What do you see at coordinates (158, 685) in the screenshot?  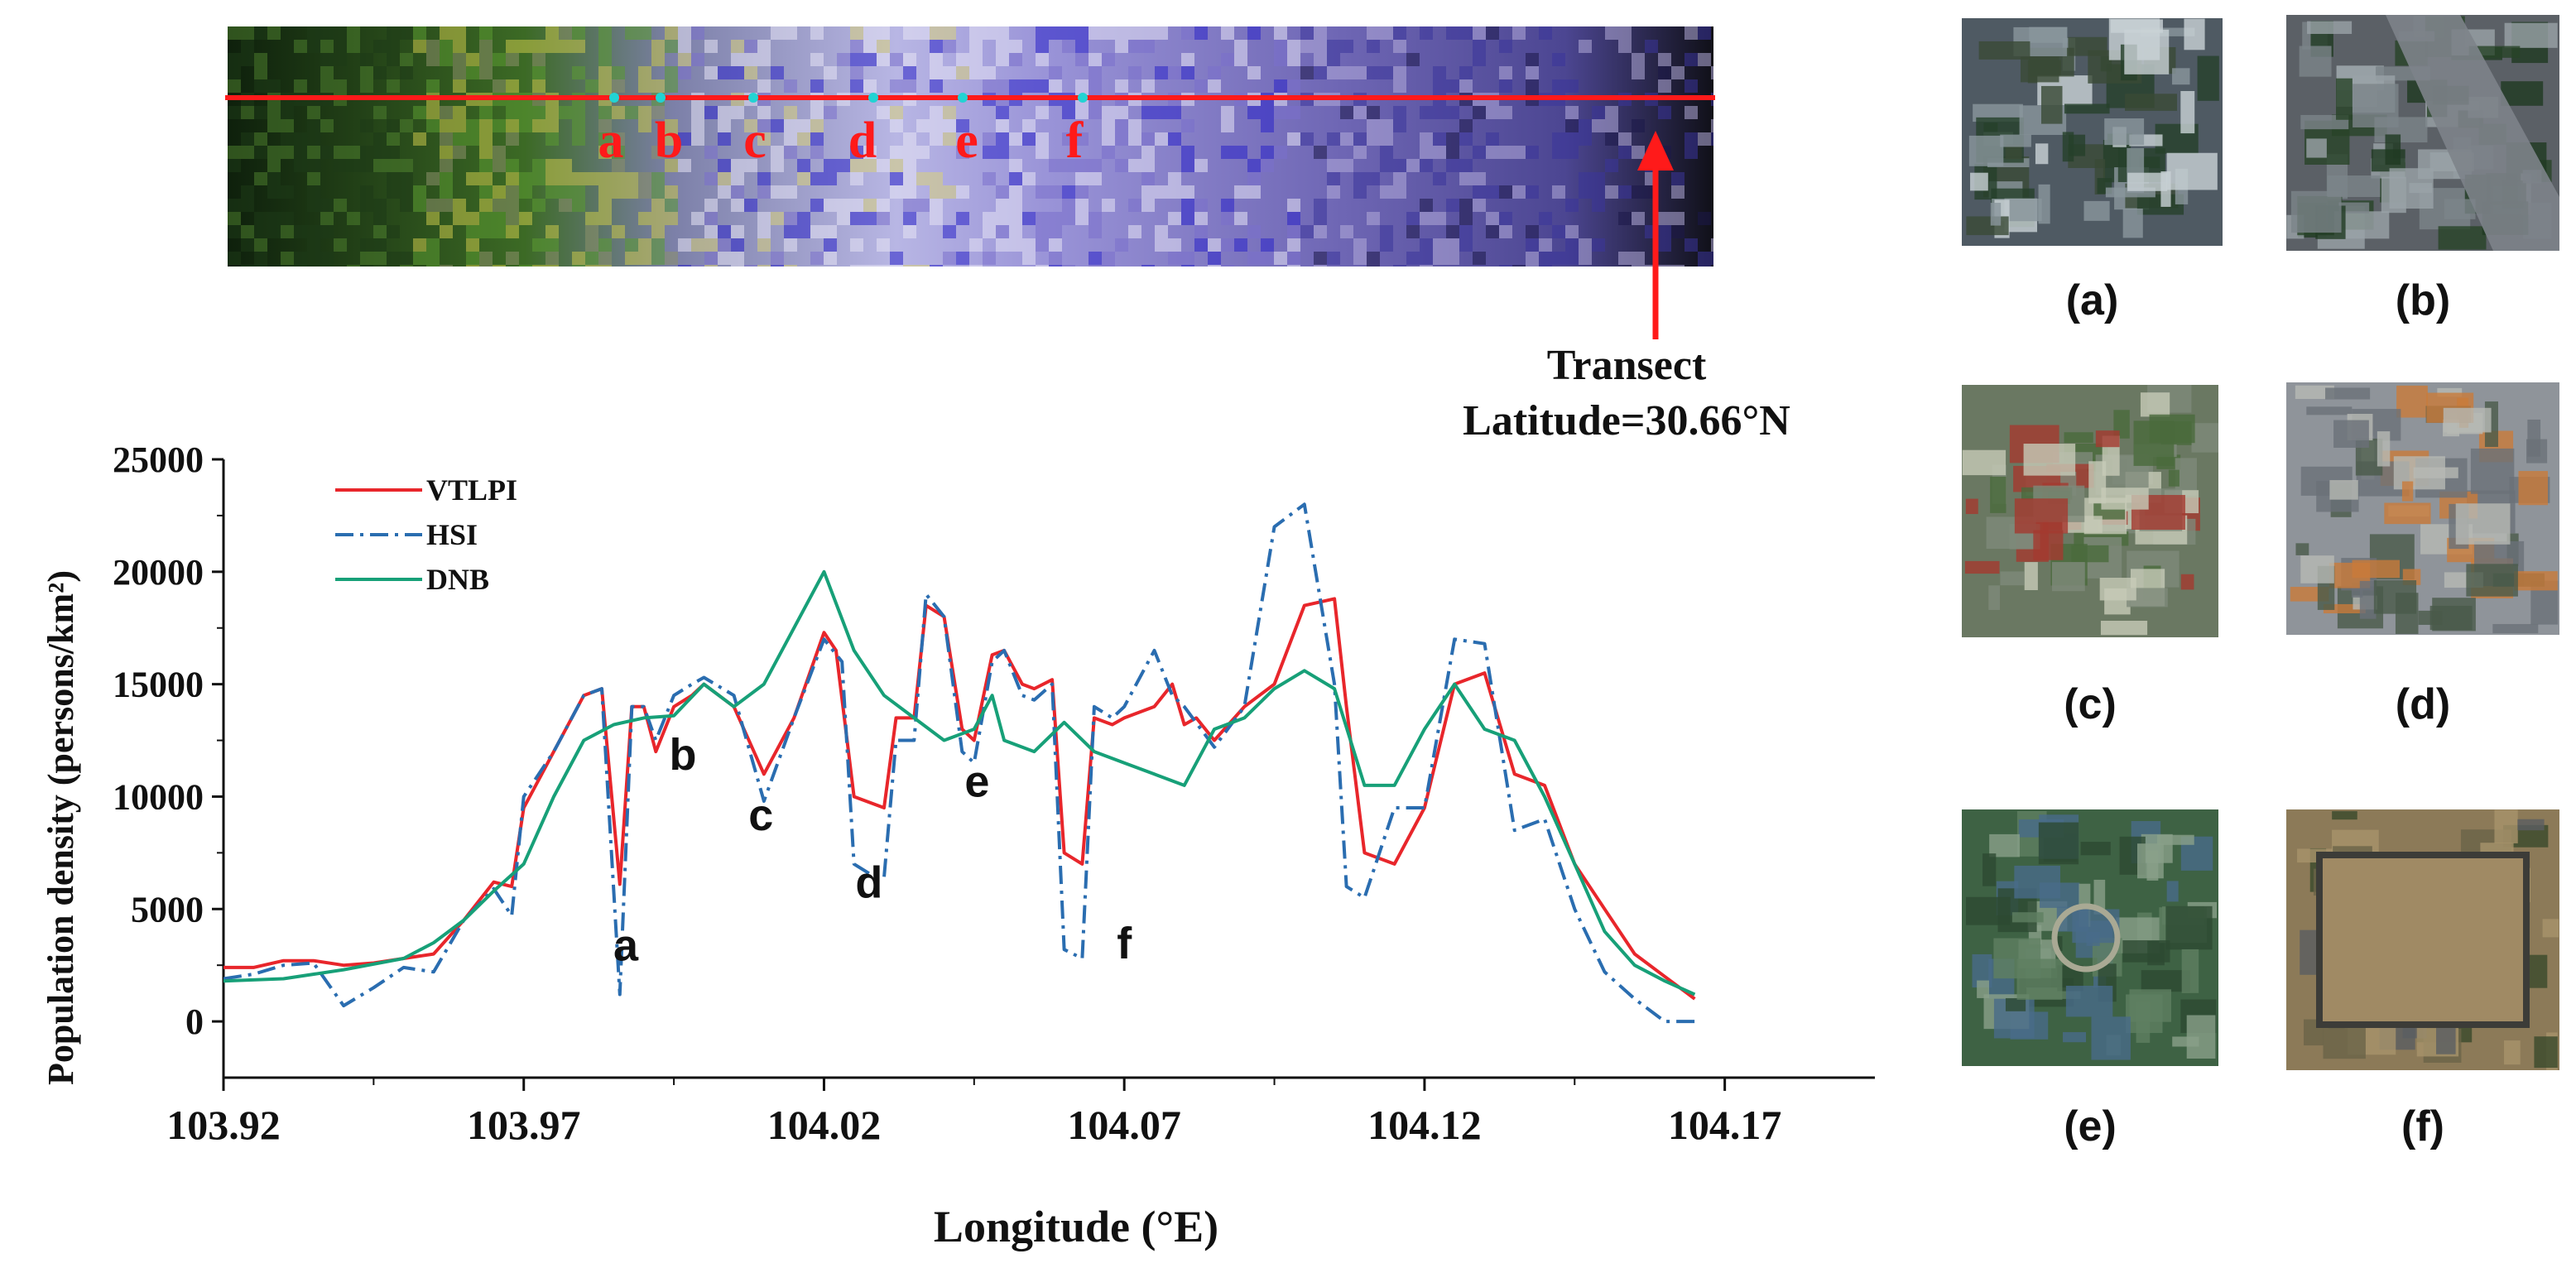 I see `y-tick-label: 15000` at bounding box center [158, 685].